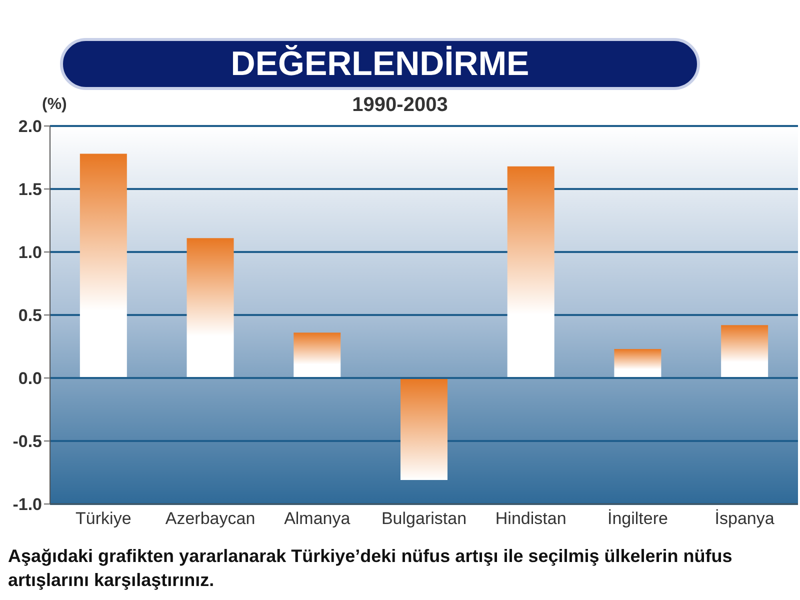 The image size is (800, 600). Describe the element at coordinates (637, 518) in the screenshot. I see `x-tick-label: İngiltere` at that location.